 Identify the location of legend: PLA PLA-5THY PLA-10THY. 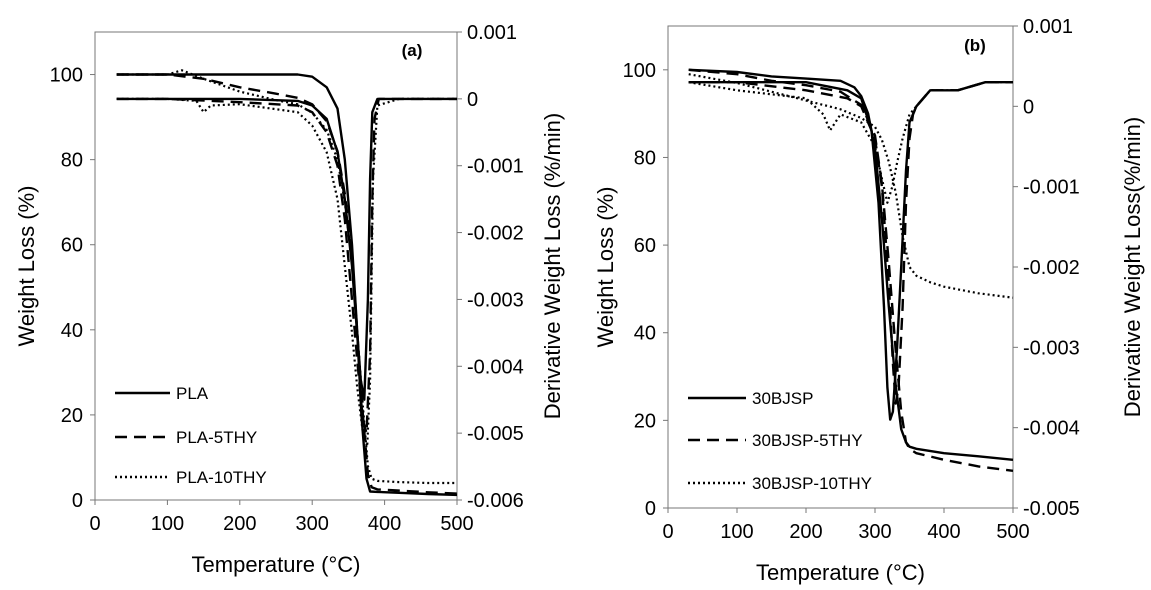
(191, 435).